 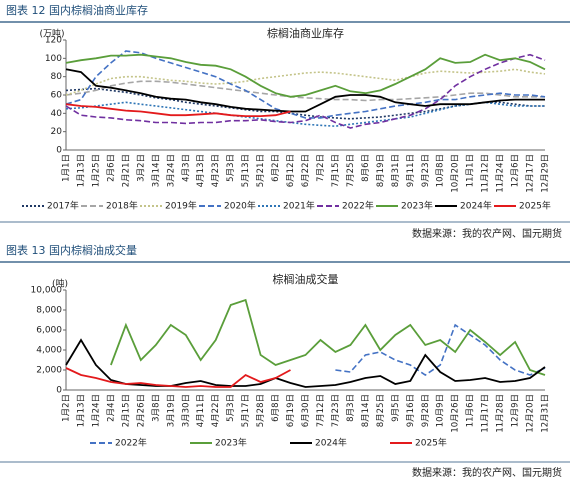 I want to click on y-tick-label: 10,000, so click(x=47, y=291).